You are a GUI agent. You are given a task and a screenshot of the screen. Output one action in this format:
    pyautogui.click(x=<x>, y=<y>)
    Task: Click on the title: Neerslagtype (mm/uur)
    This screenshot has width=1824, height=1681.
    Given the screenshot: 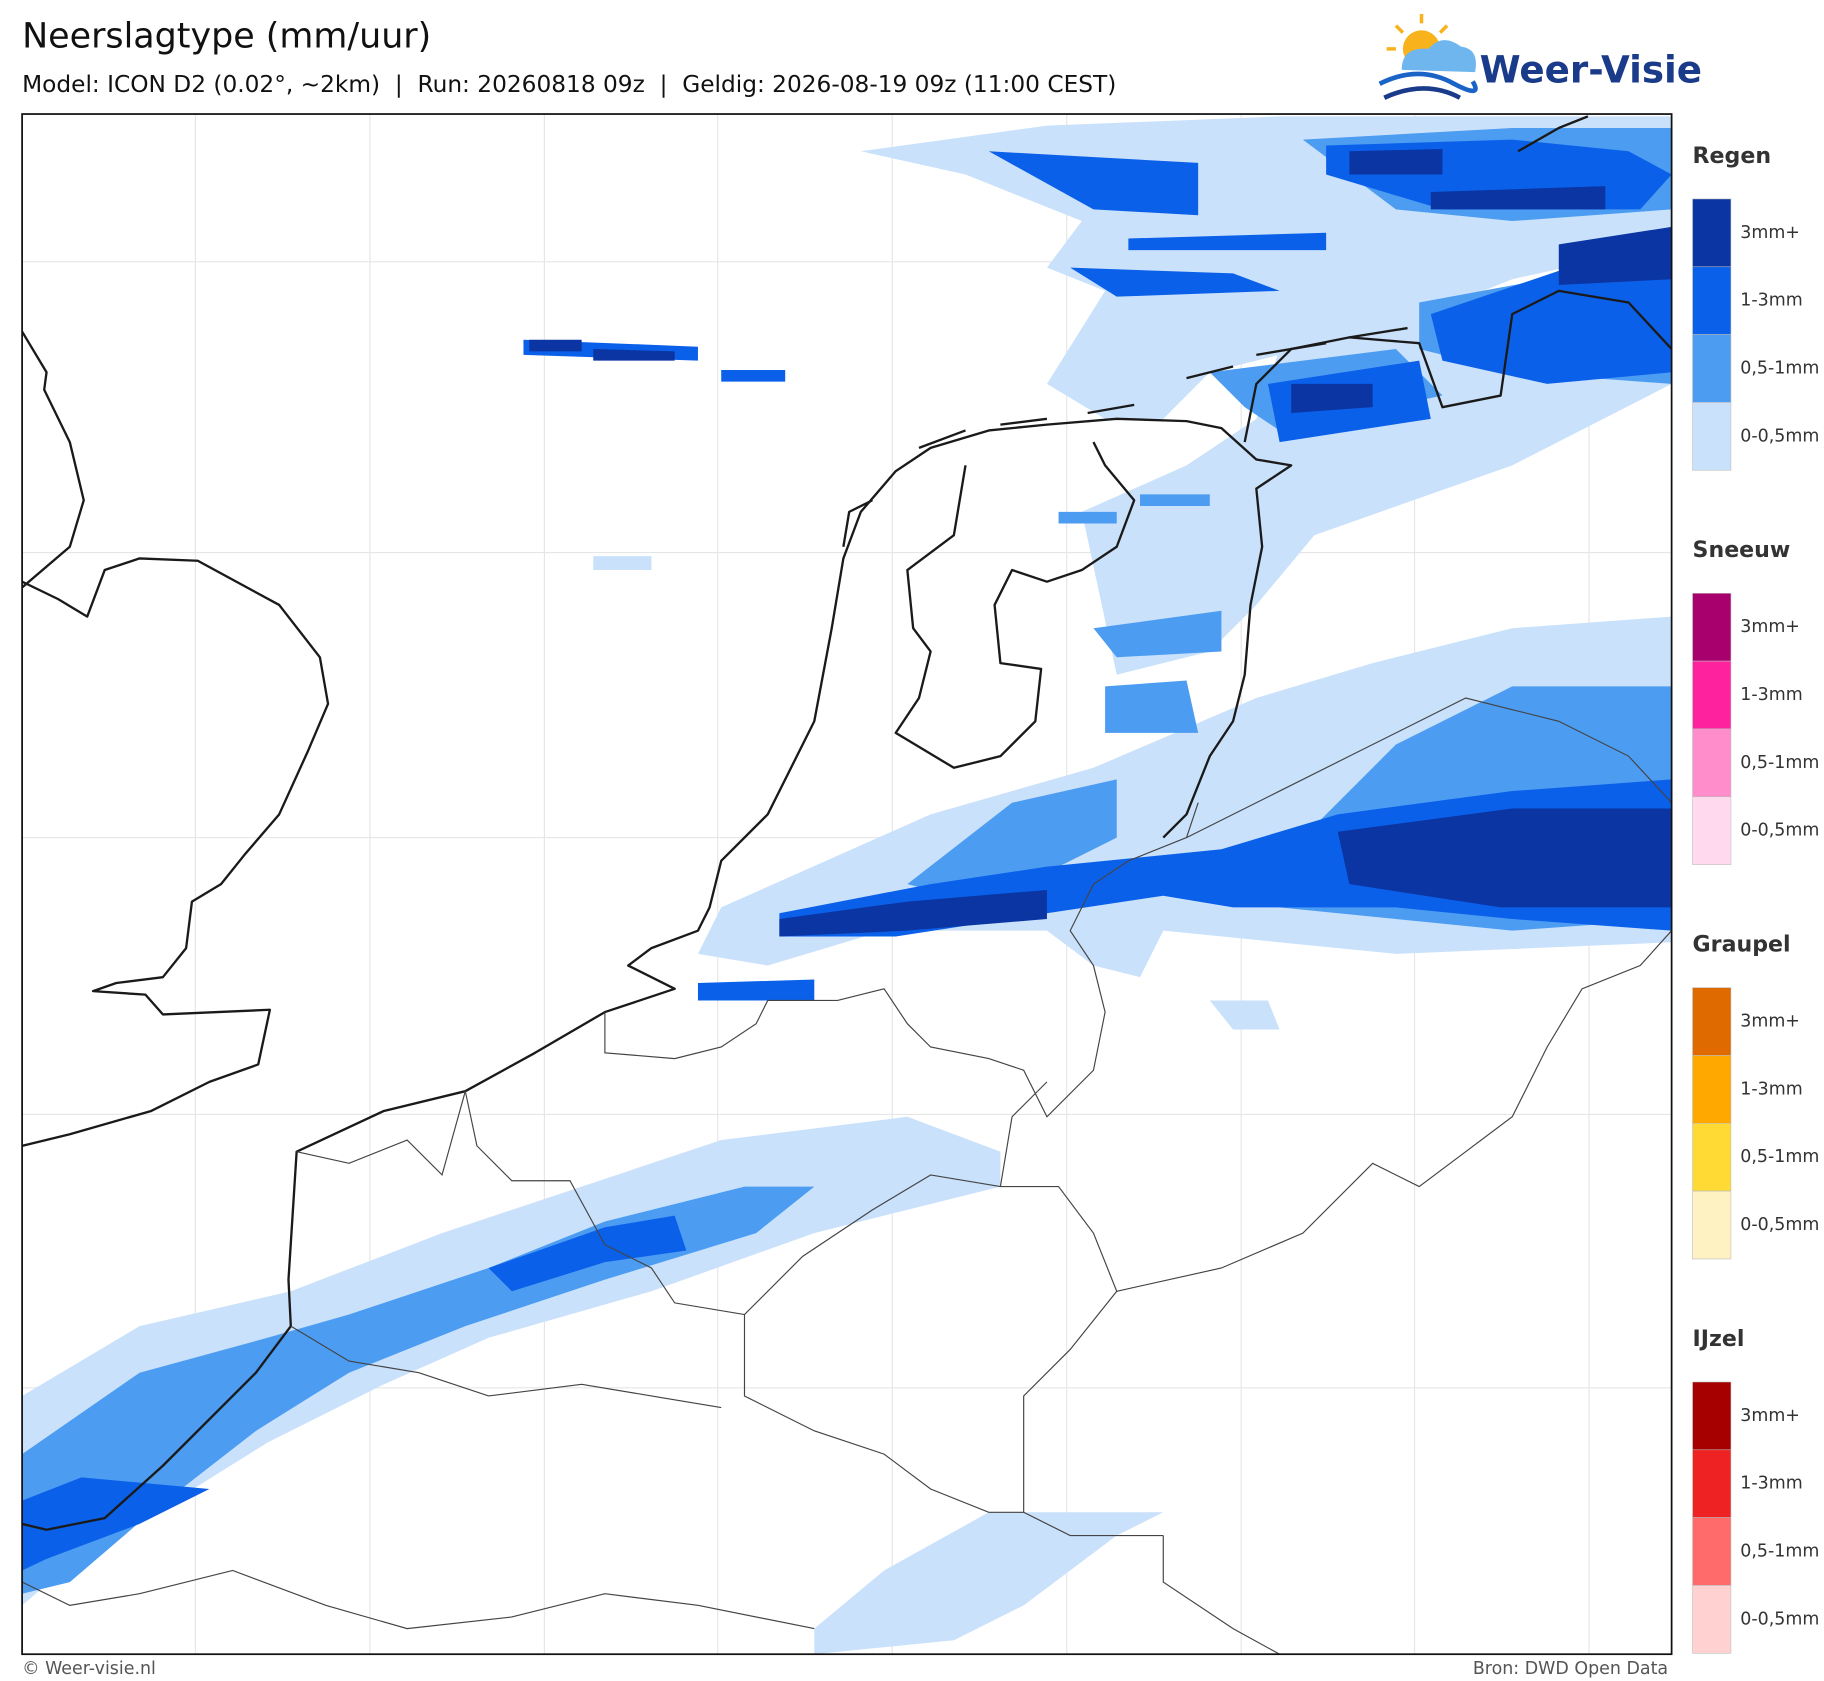 What is the action you would take?
    pyautogui.click(x=226, y=37)
    